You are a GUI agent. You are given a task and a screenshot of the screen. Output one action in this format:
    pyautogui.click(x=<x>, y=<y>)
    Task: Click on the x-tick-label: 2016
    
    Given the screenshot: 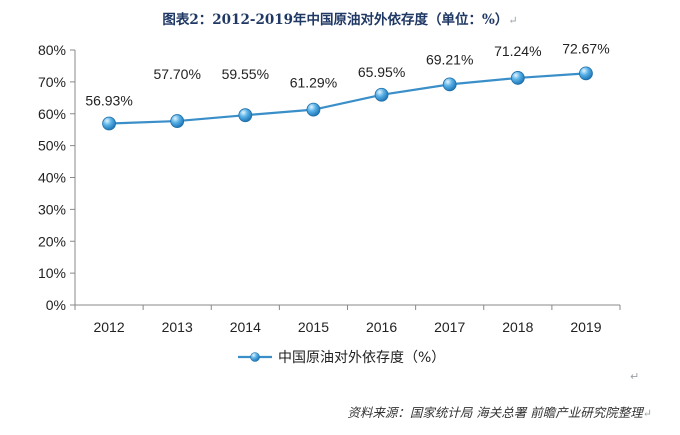 What is the action you would take?
    pyautogui.click(x=381, y=327)
    